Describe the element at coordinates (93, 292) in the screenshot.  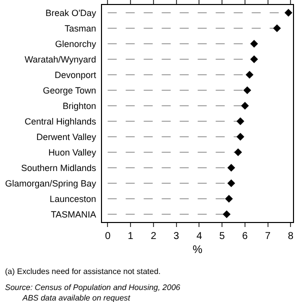
I see `source-note: Source: Census of Population and Housing, 2006 ABS data available on request` at that location.